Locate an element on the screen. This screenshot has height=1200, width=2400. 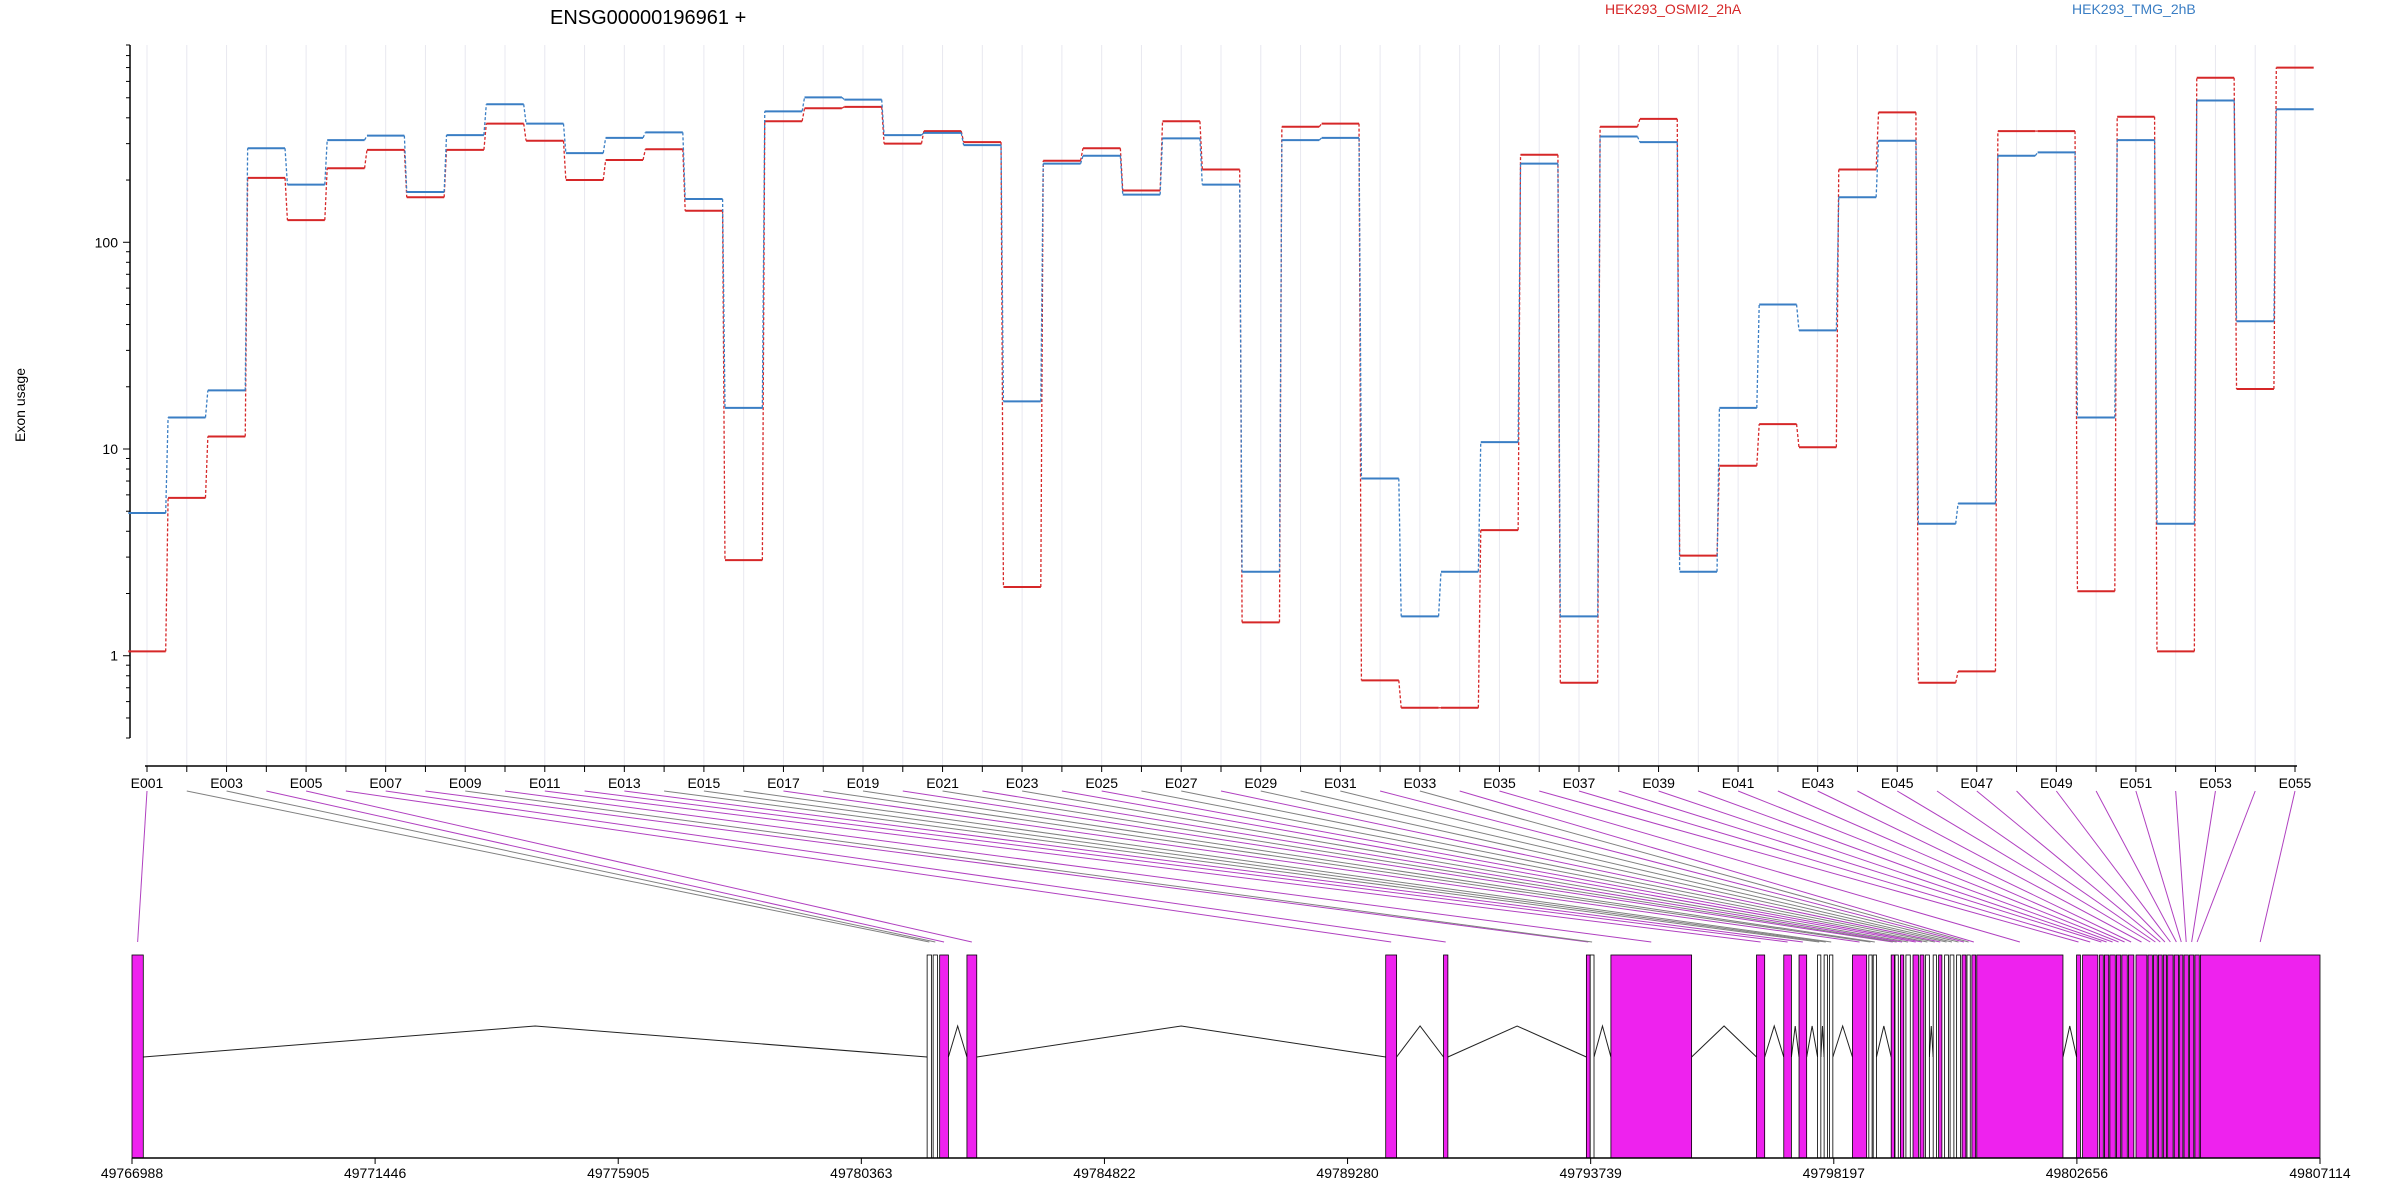
connector-e024 is located at coordinates (1488, 866).